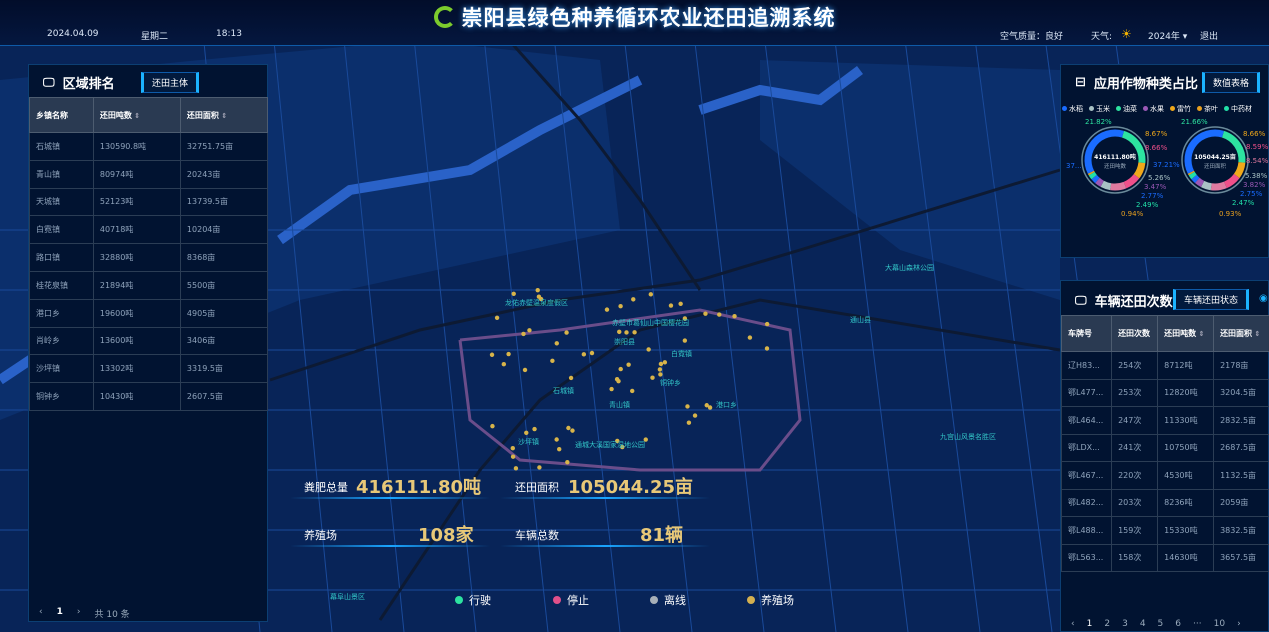  Describe the element at coordinates (1239, 624) in the screenshot. I see `page-item: ›` at that location.